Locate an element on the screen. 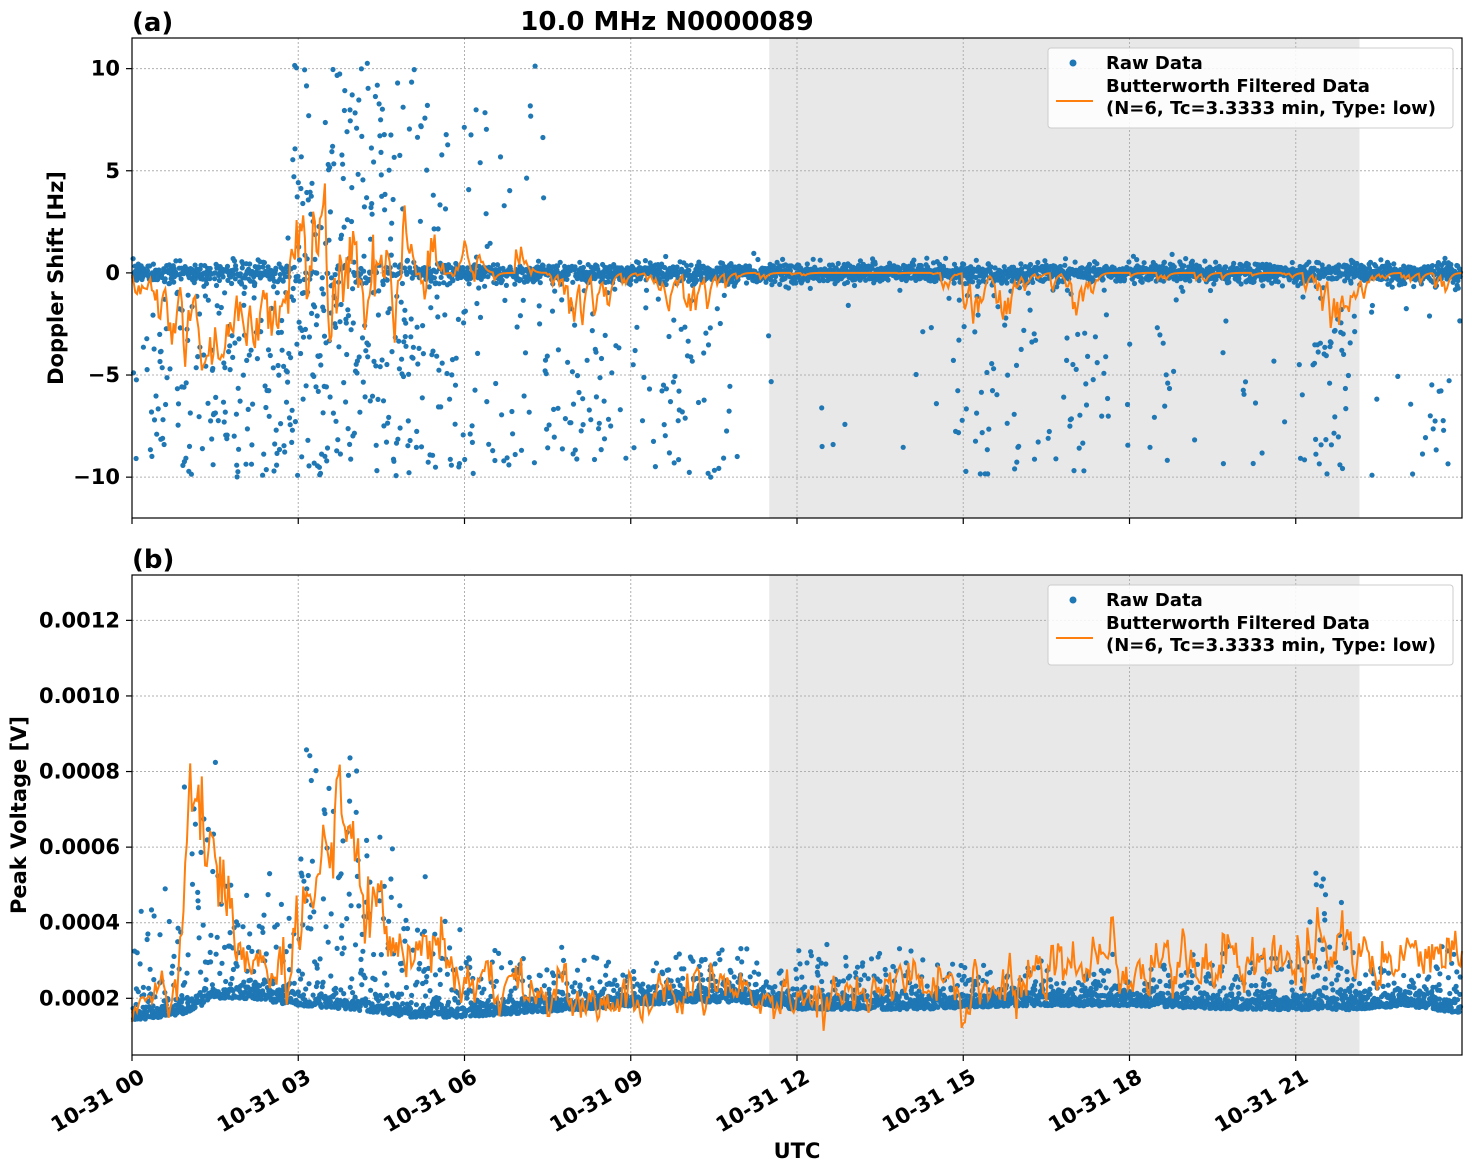 Image resolution: width=1472 pixels, height=1172 pixels. a-y-tick-label: −10 is located at coordinates (96, 477).